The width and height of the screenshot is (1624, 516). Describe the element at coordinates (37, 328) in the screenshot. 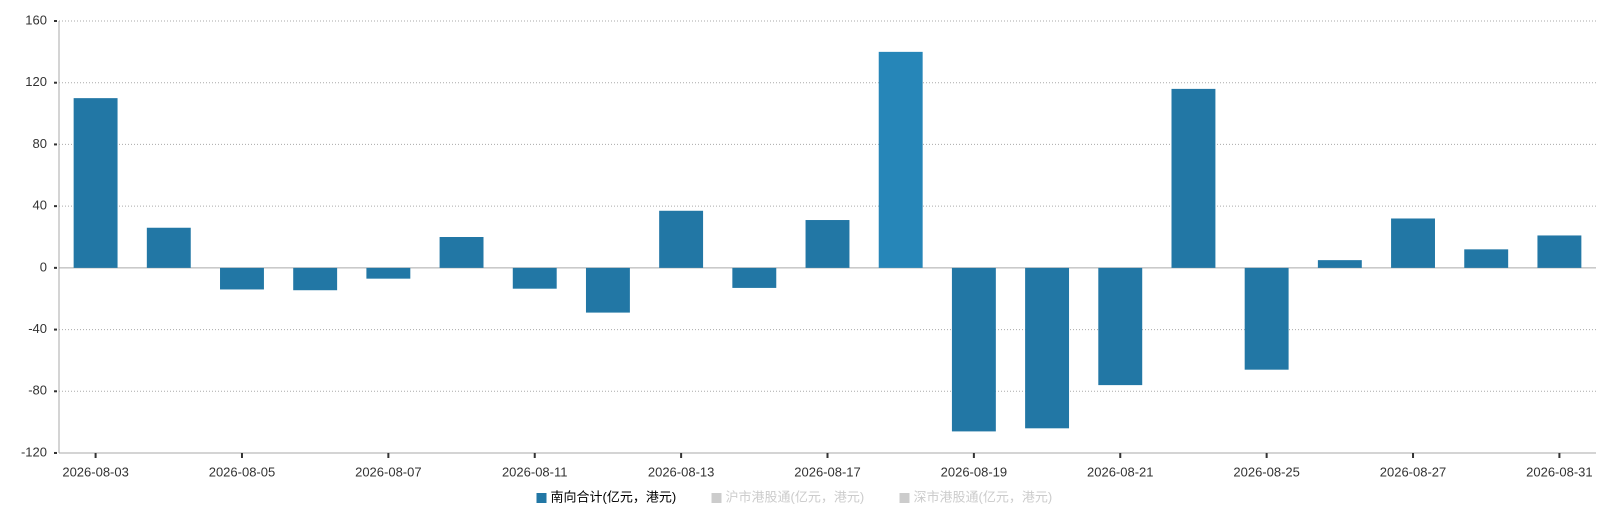

I see `y-tick-label: -40` at that location.